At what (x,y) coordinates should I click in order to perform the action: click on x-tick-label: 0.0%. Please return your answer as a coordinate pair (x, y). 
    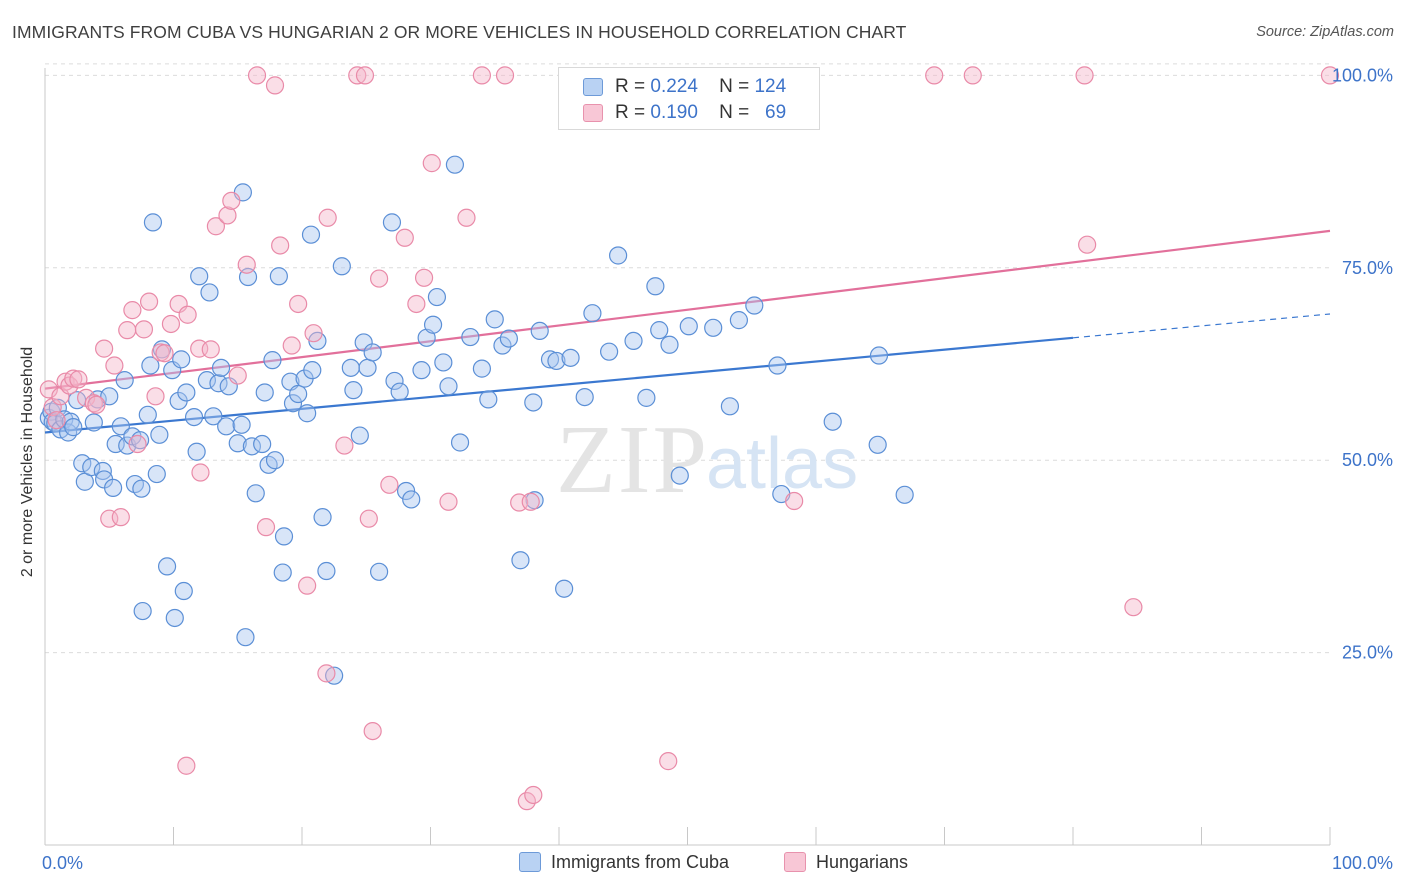
    Looking at the image, I should click on (62, 863).